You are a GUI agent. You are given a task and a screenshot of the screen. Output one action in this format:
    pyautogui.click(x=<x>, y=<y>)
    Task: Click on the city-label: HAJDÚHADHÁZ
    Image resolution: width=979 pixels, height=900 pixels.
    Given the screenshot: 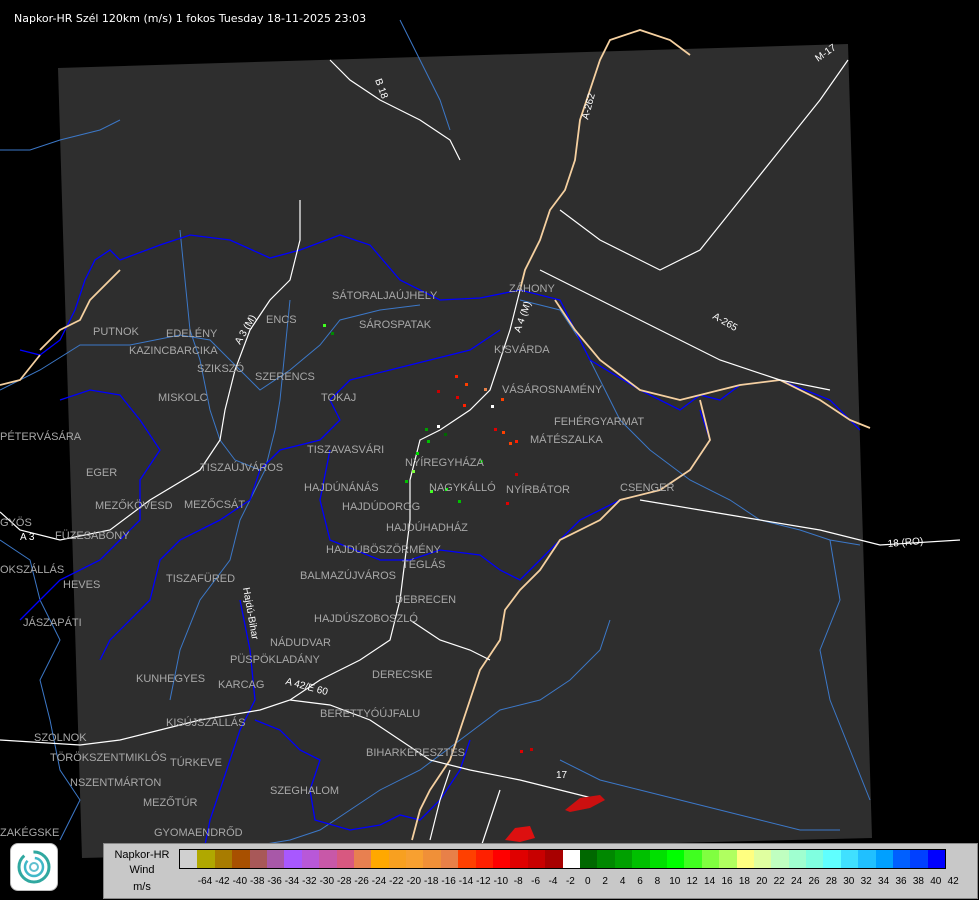 What is the action you would take?
    pyautogui.click(x=427, y=527)
    